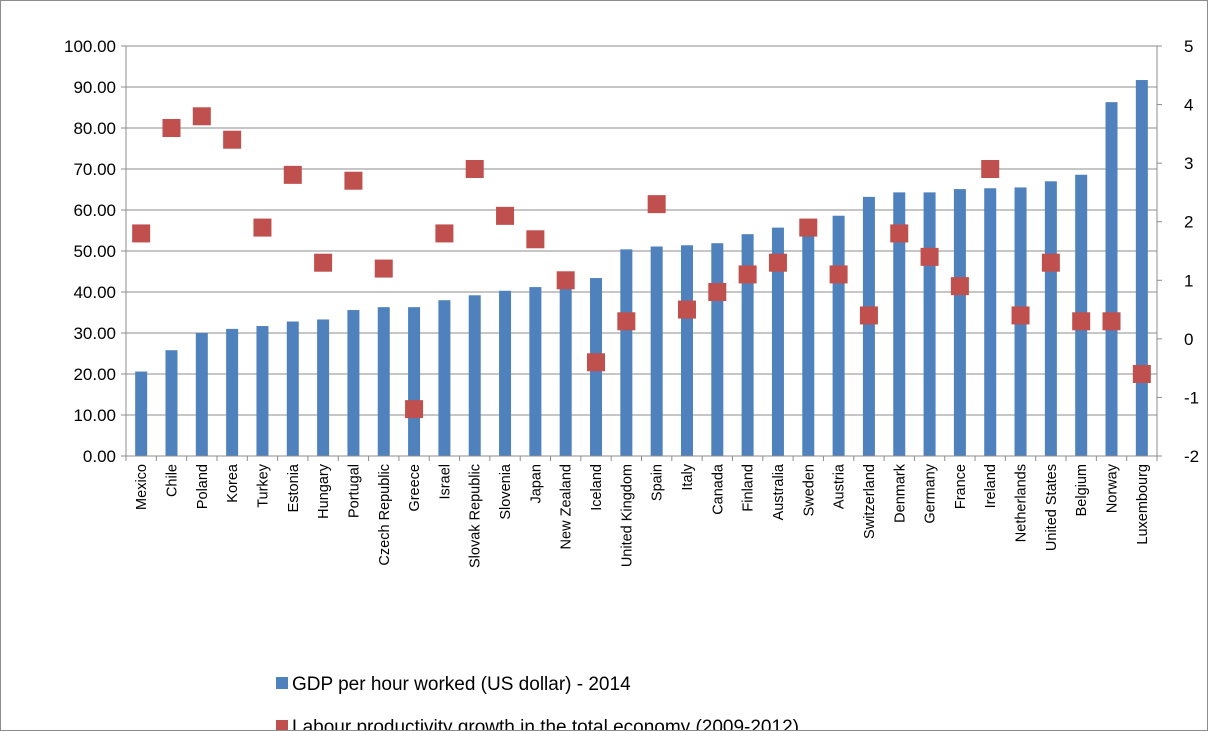  Describe the element at coordinates (233, 483) in the screenshot. I see `category-label: Korea` at that location.